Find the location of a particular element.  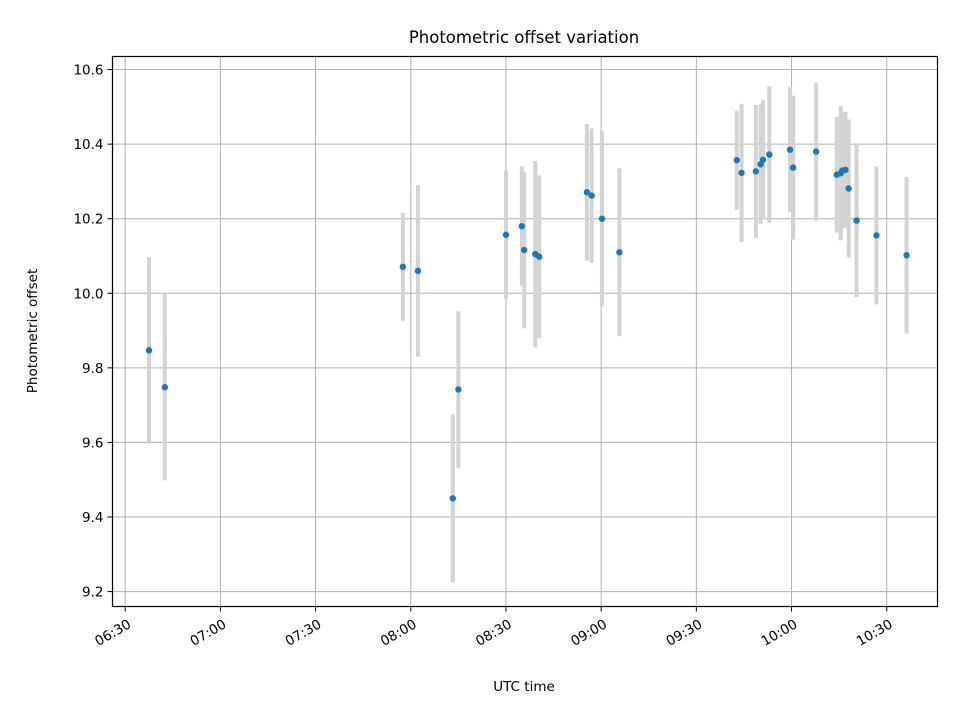

y-tick-label: 9.8 is located at coordinates (92, 369).